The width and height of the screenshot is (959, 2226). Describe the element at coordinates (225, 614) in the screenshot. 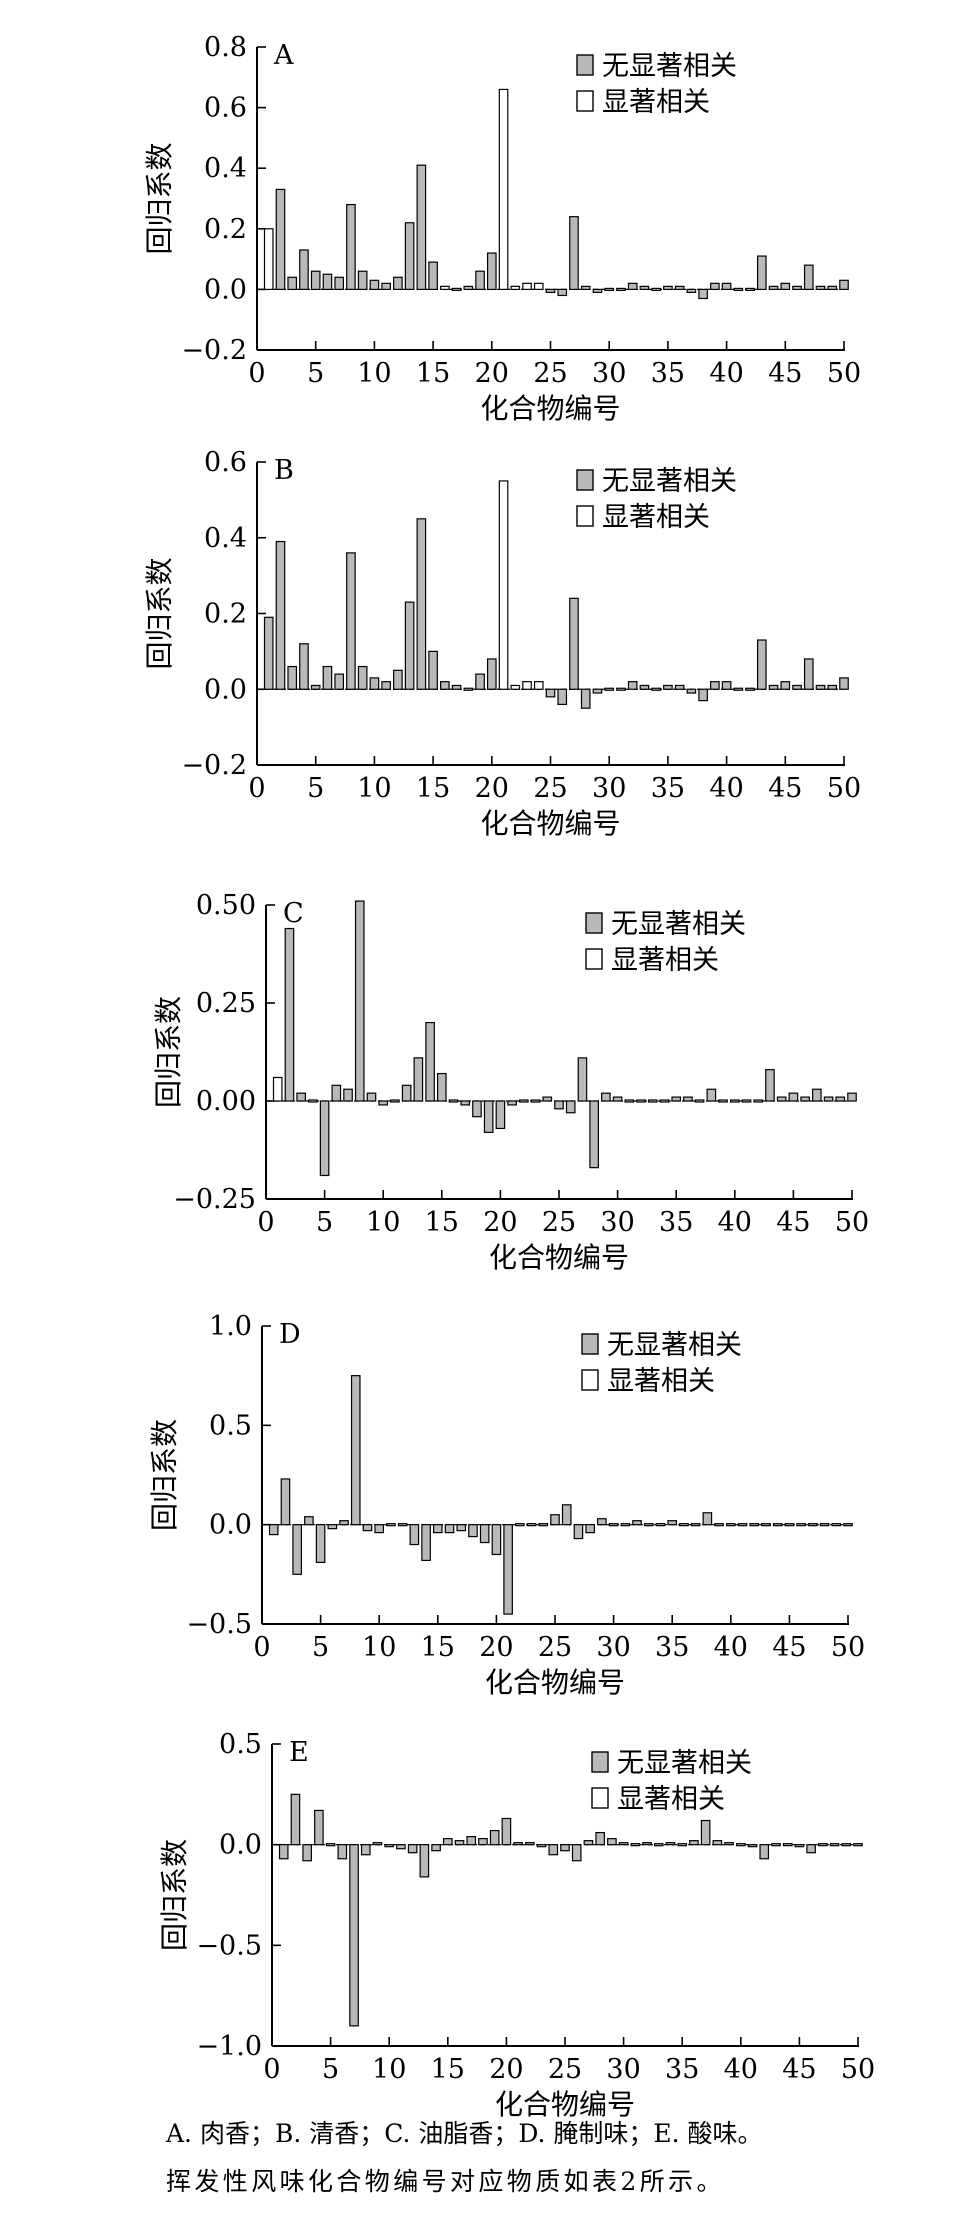

I see `y-tick-label: 0.2` at that location.